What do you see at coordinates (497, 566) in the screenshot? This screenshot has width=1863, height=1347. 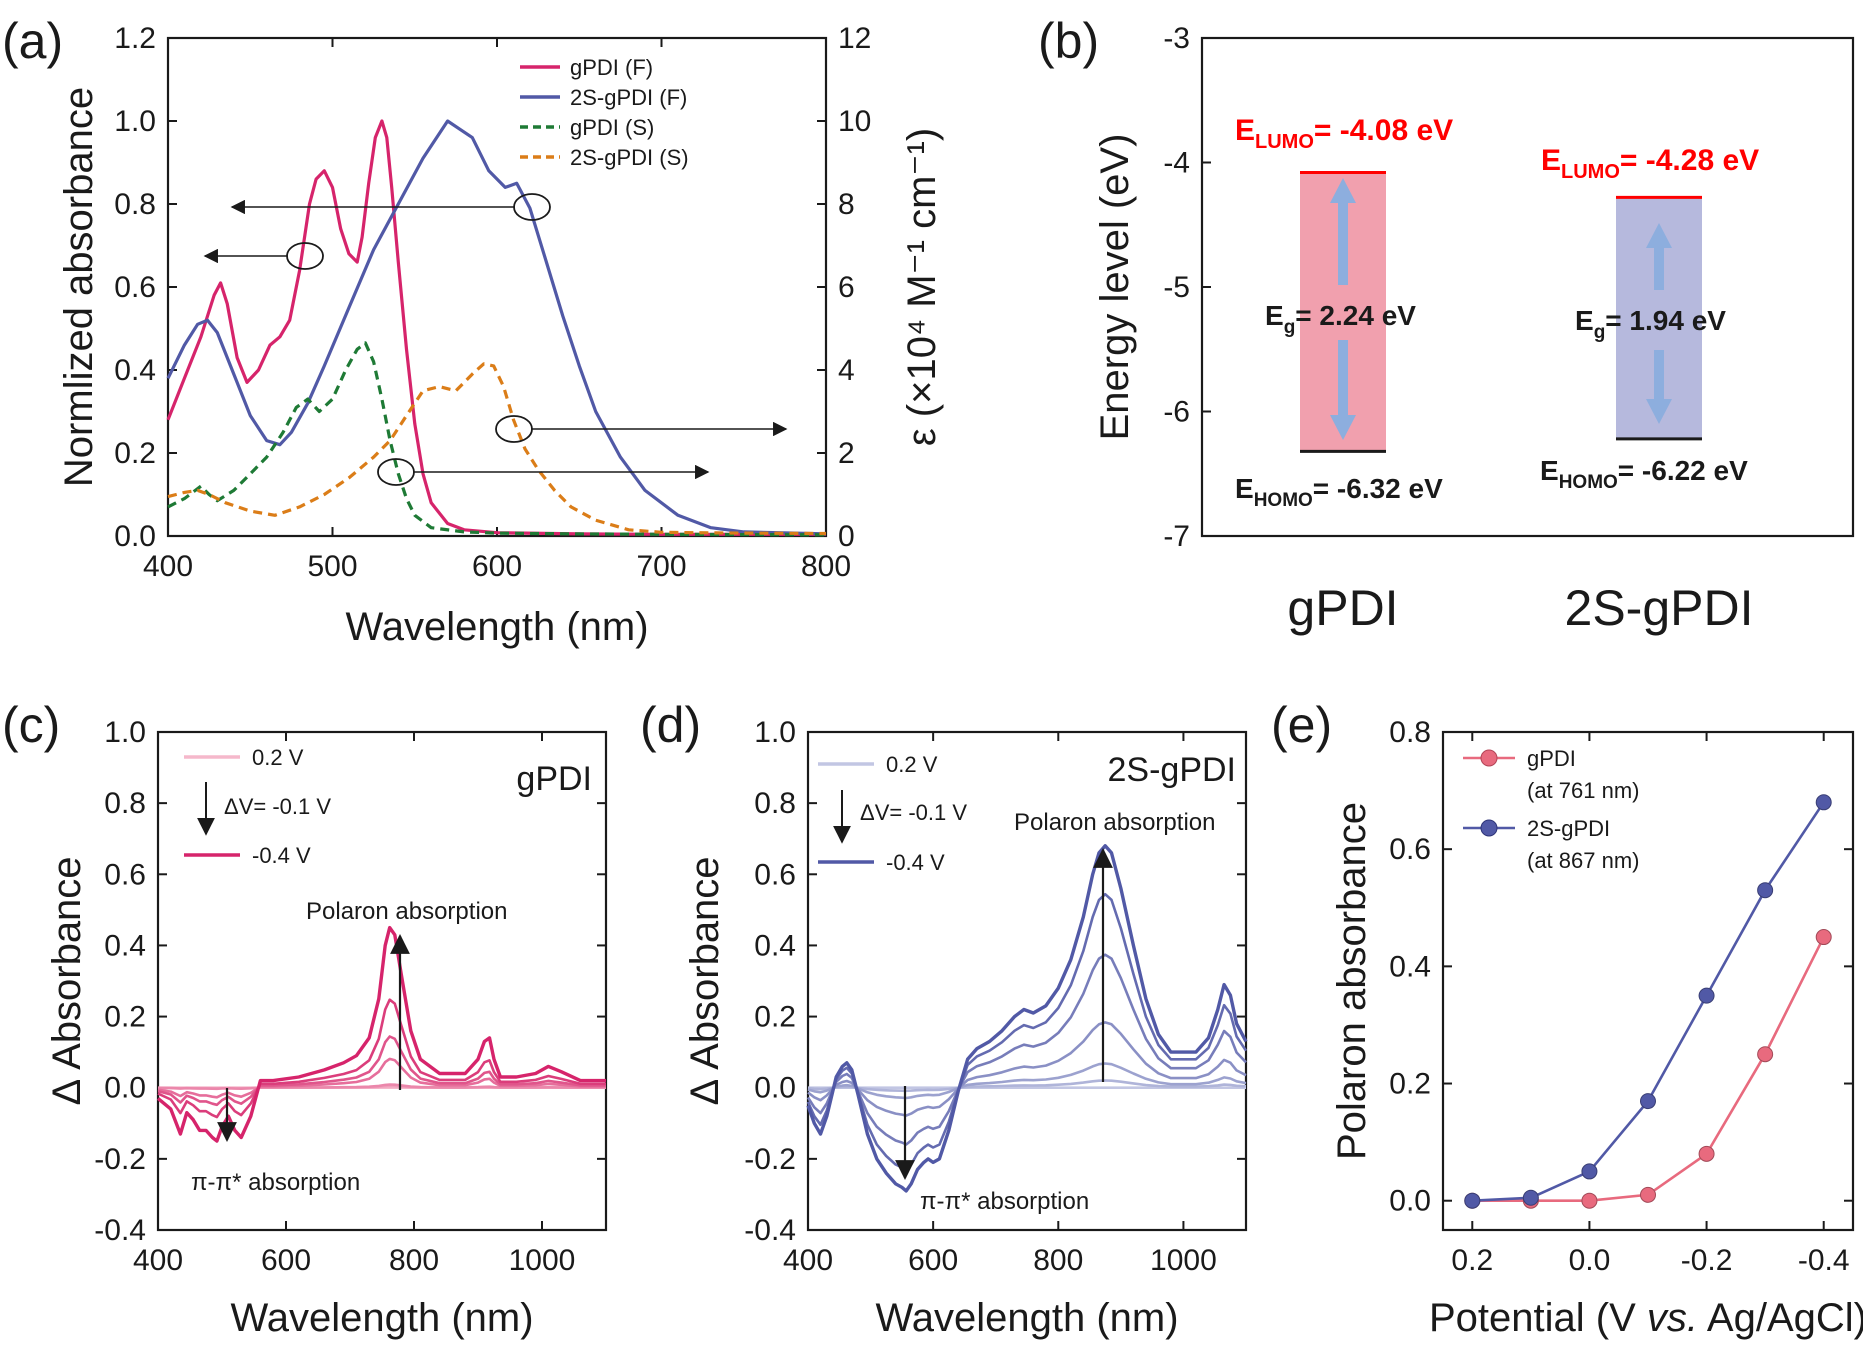 I see `a-xtick-label-2: 600` at bounding box center [497, 566].